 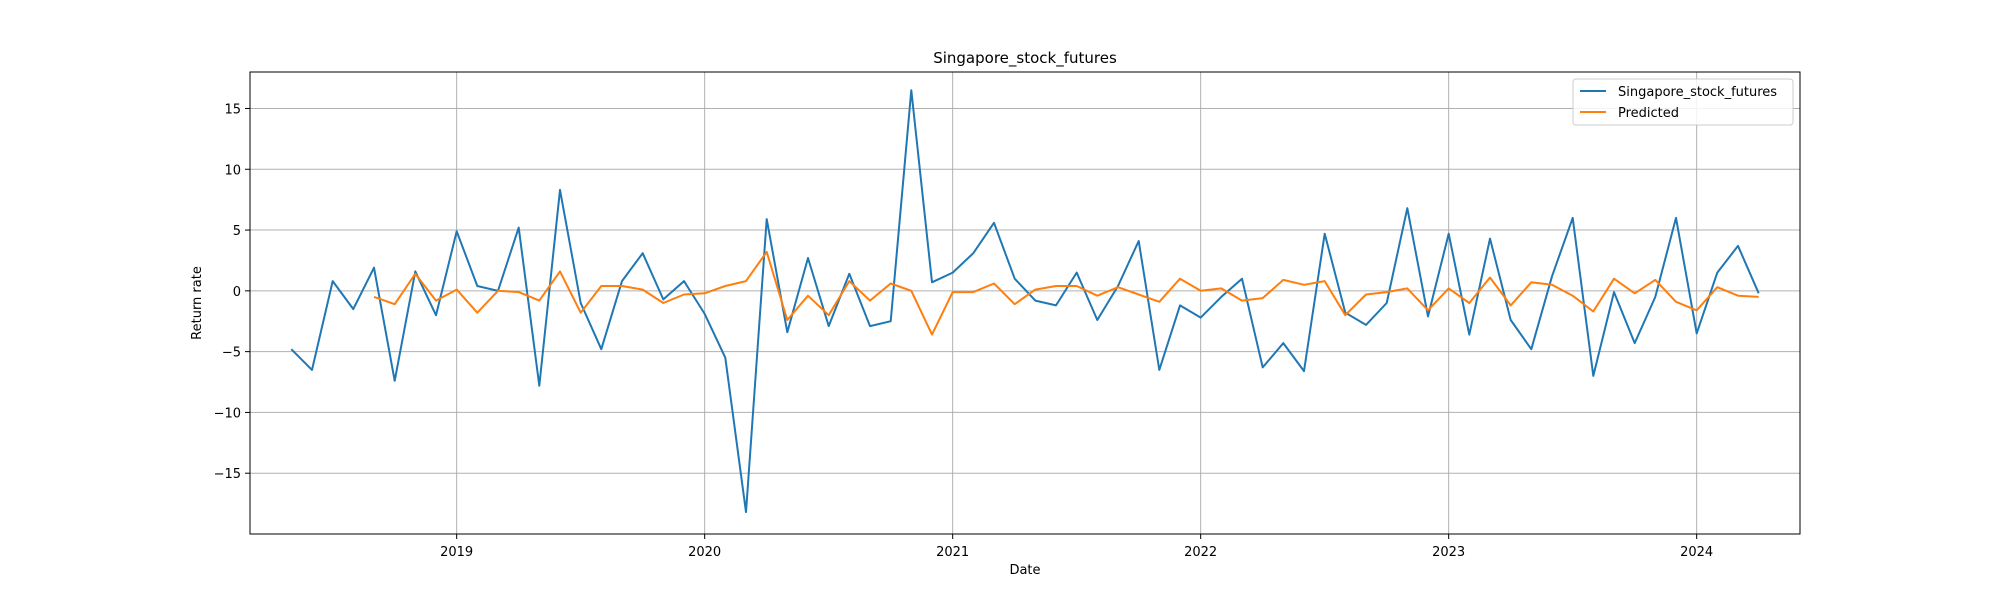 I want to click on legend-box, so click(x=1683, y=102).